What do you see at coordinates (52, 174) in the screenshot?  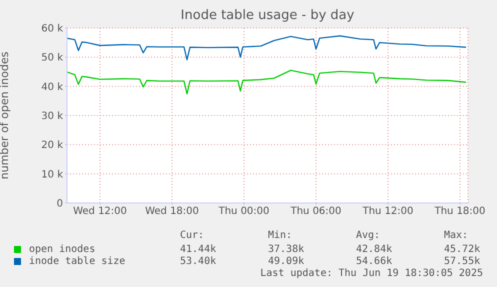 I see `y-tick-label: 10 k` at bounding box center [52, 174].